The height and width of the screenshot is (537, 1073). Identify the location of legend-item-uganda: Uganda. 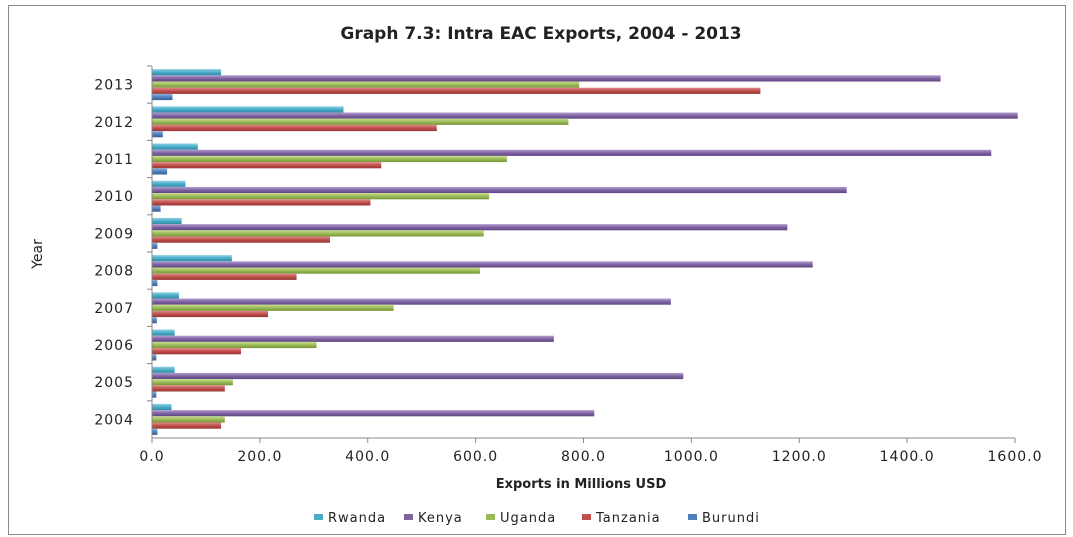
(521, 518).